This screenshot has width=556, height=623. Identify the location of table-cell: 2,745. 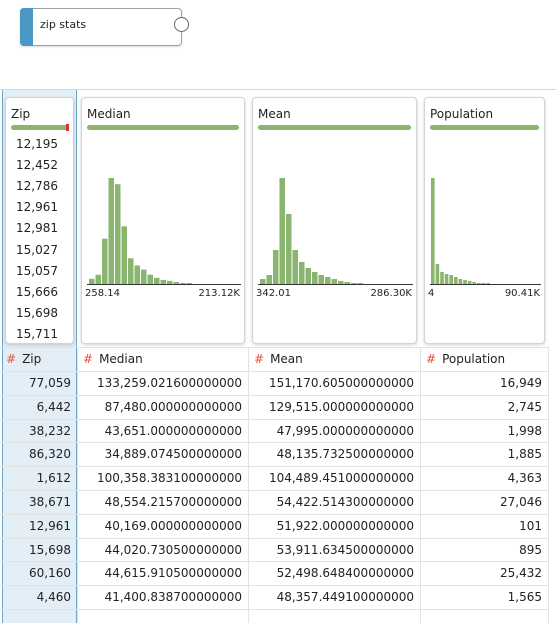
(524, 406).